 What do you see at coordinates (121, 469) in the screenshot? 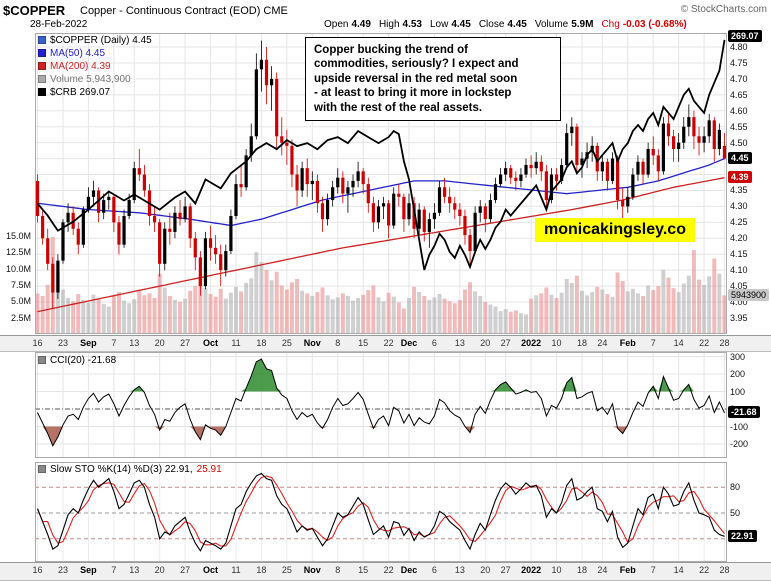
I see `legend-sto-label: Slow STO %K(14) %D(3) 22.91,` at bounding box center [121, 469].